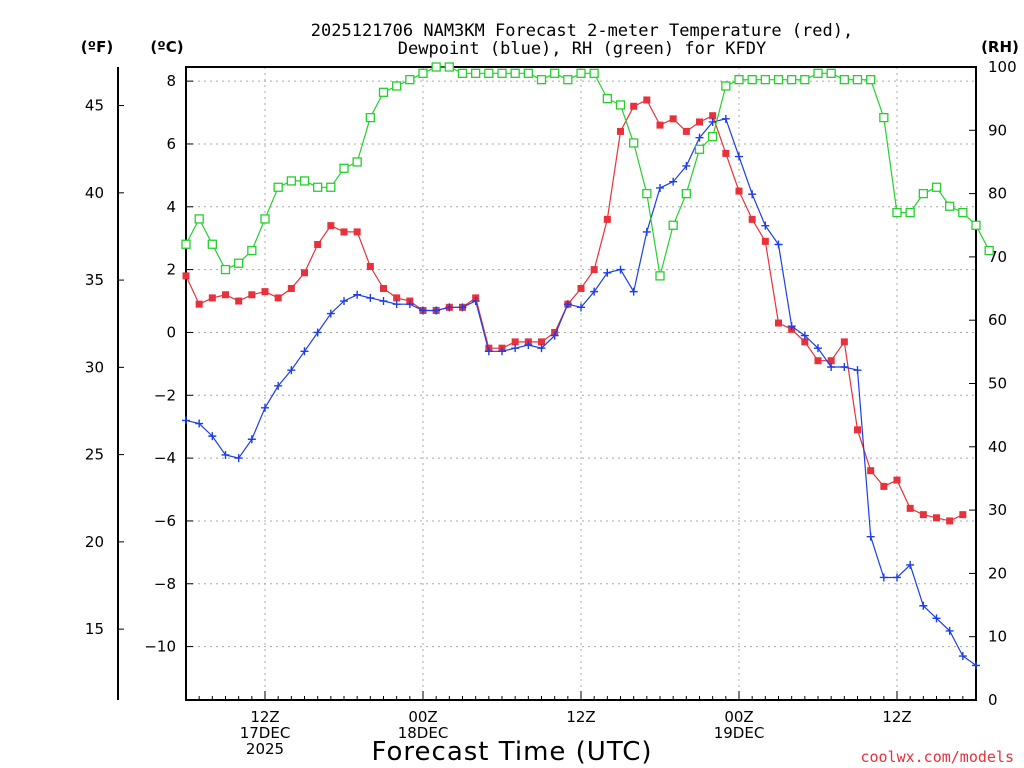 The width and height of the screenshot is (1024, 768). What do you see at coordinates (997, 194) in the screenshot?
I see `rh-tick-label: 80` at bounding box center [997, 194].